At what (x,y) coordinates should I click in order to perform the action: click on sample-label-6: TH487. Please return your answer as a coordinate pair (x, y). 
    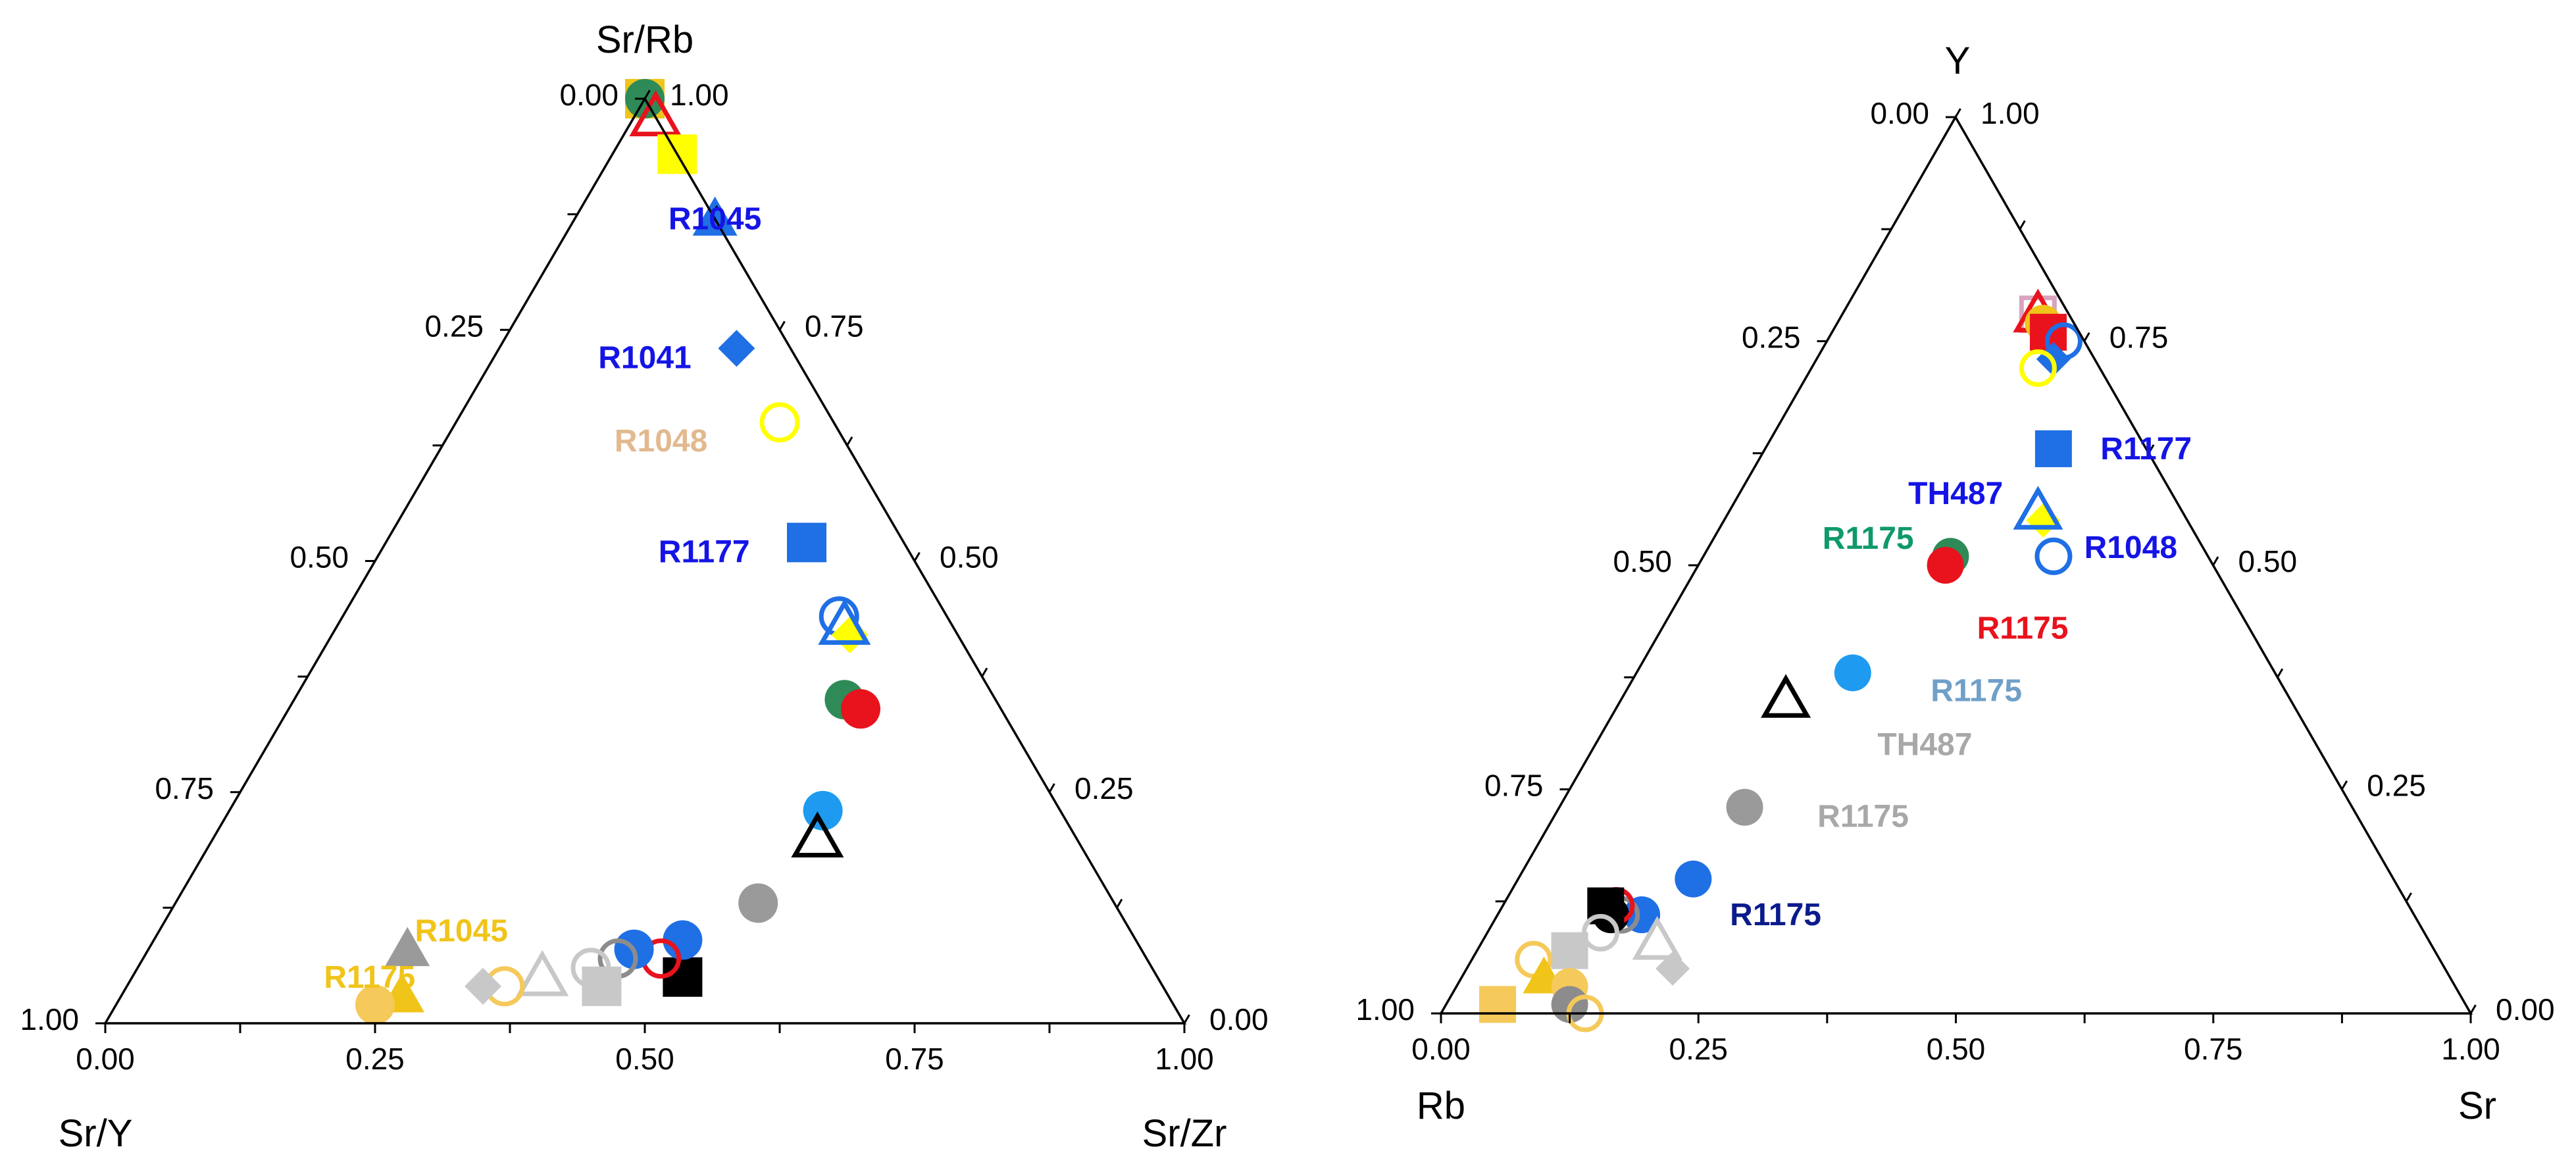
    Looking at the image, I should click on (1924, 745).